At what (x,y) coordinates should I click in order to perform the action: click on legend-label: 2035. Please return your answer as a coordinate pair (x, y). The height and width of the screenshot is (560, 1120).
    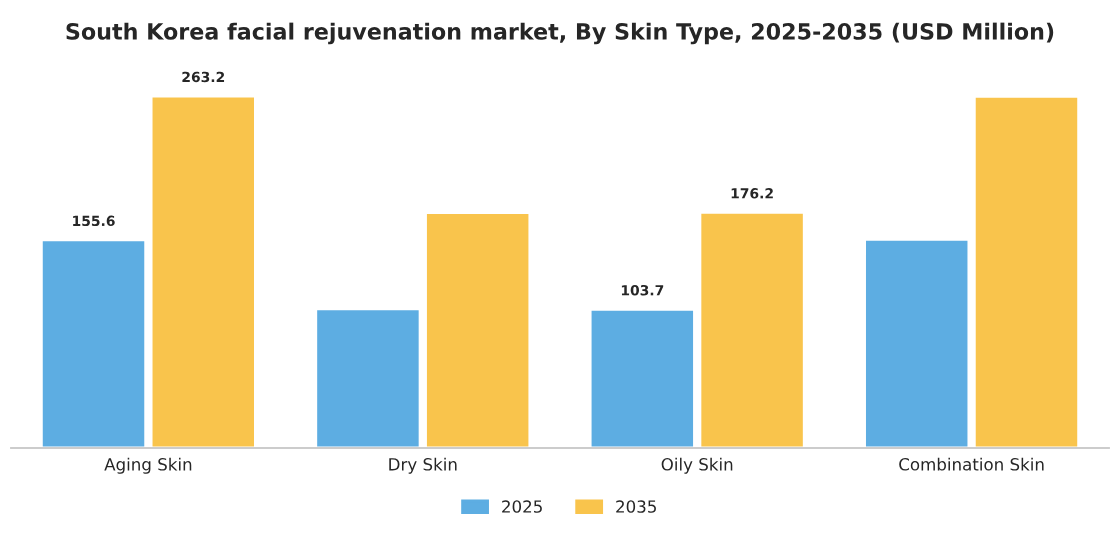
    Looking at the image, I should click on (636, 506).